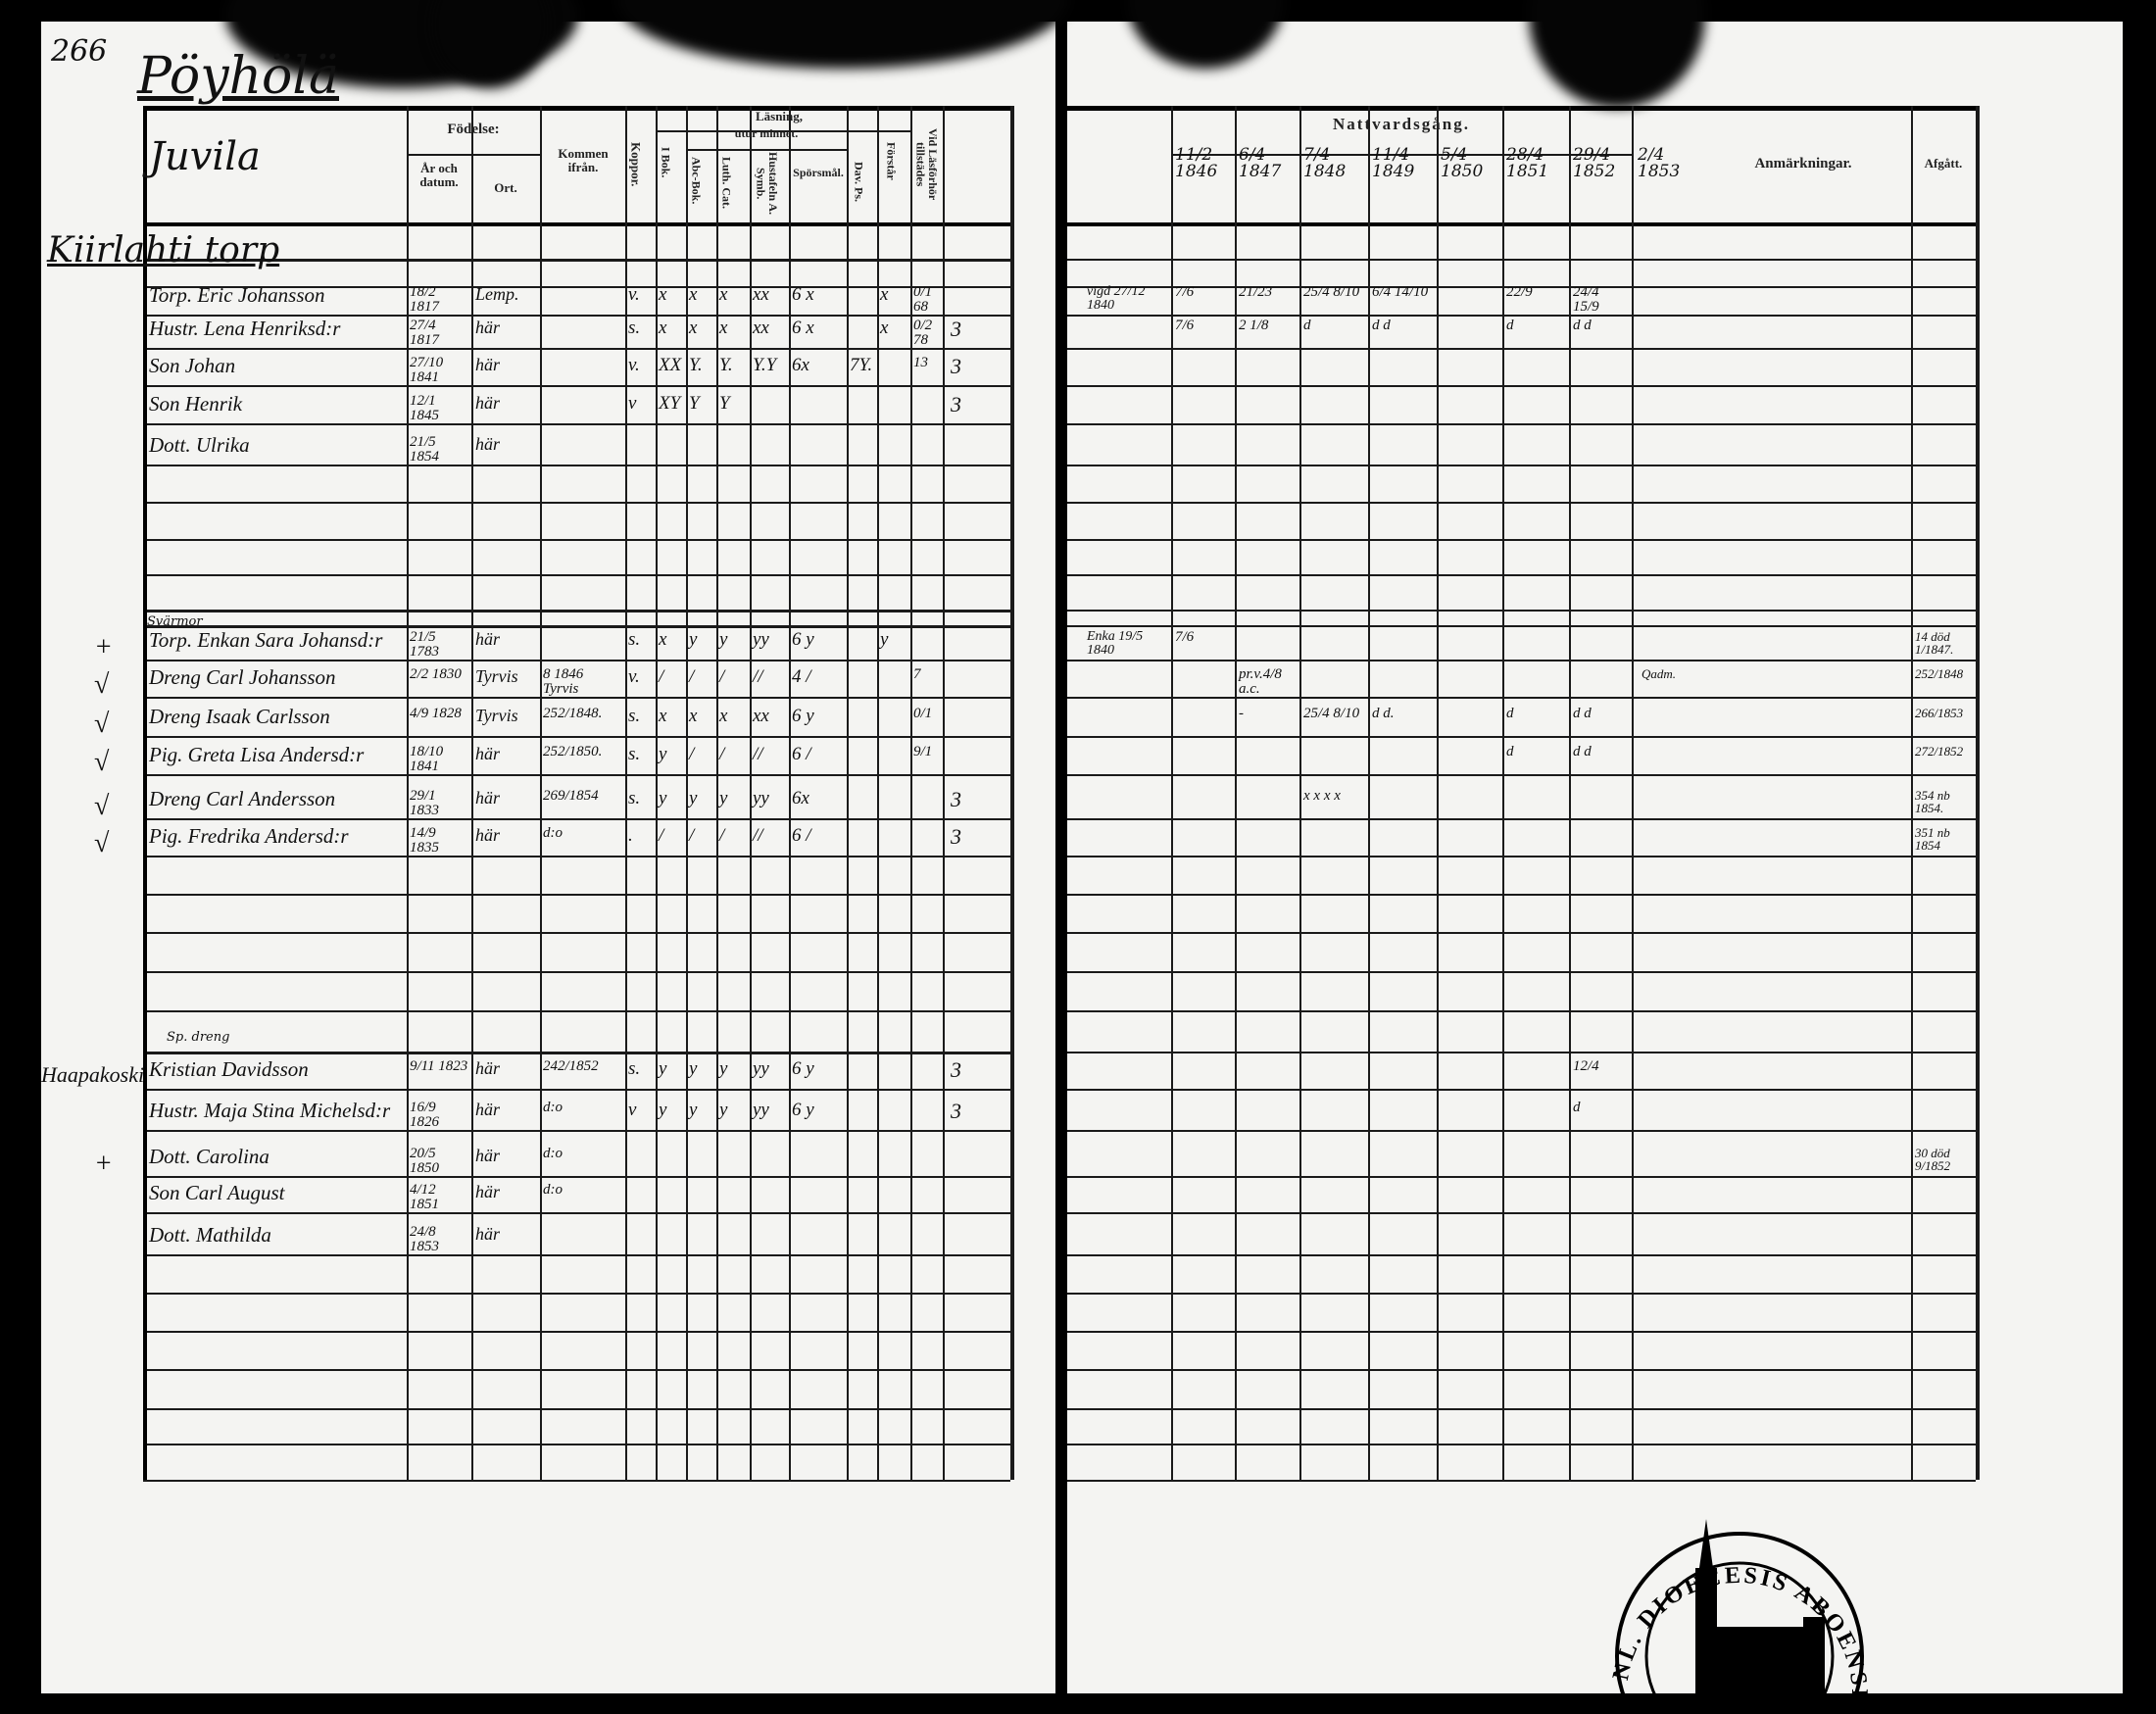  I want to click on page-number: 266, so click(79, 51).